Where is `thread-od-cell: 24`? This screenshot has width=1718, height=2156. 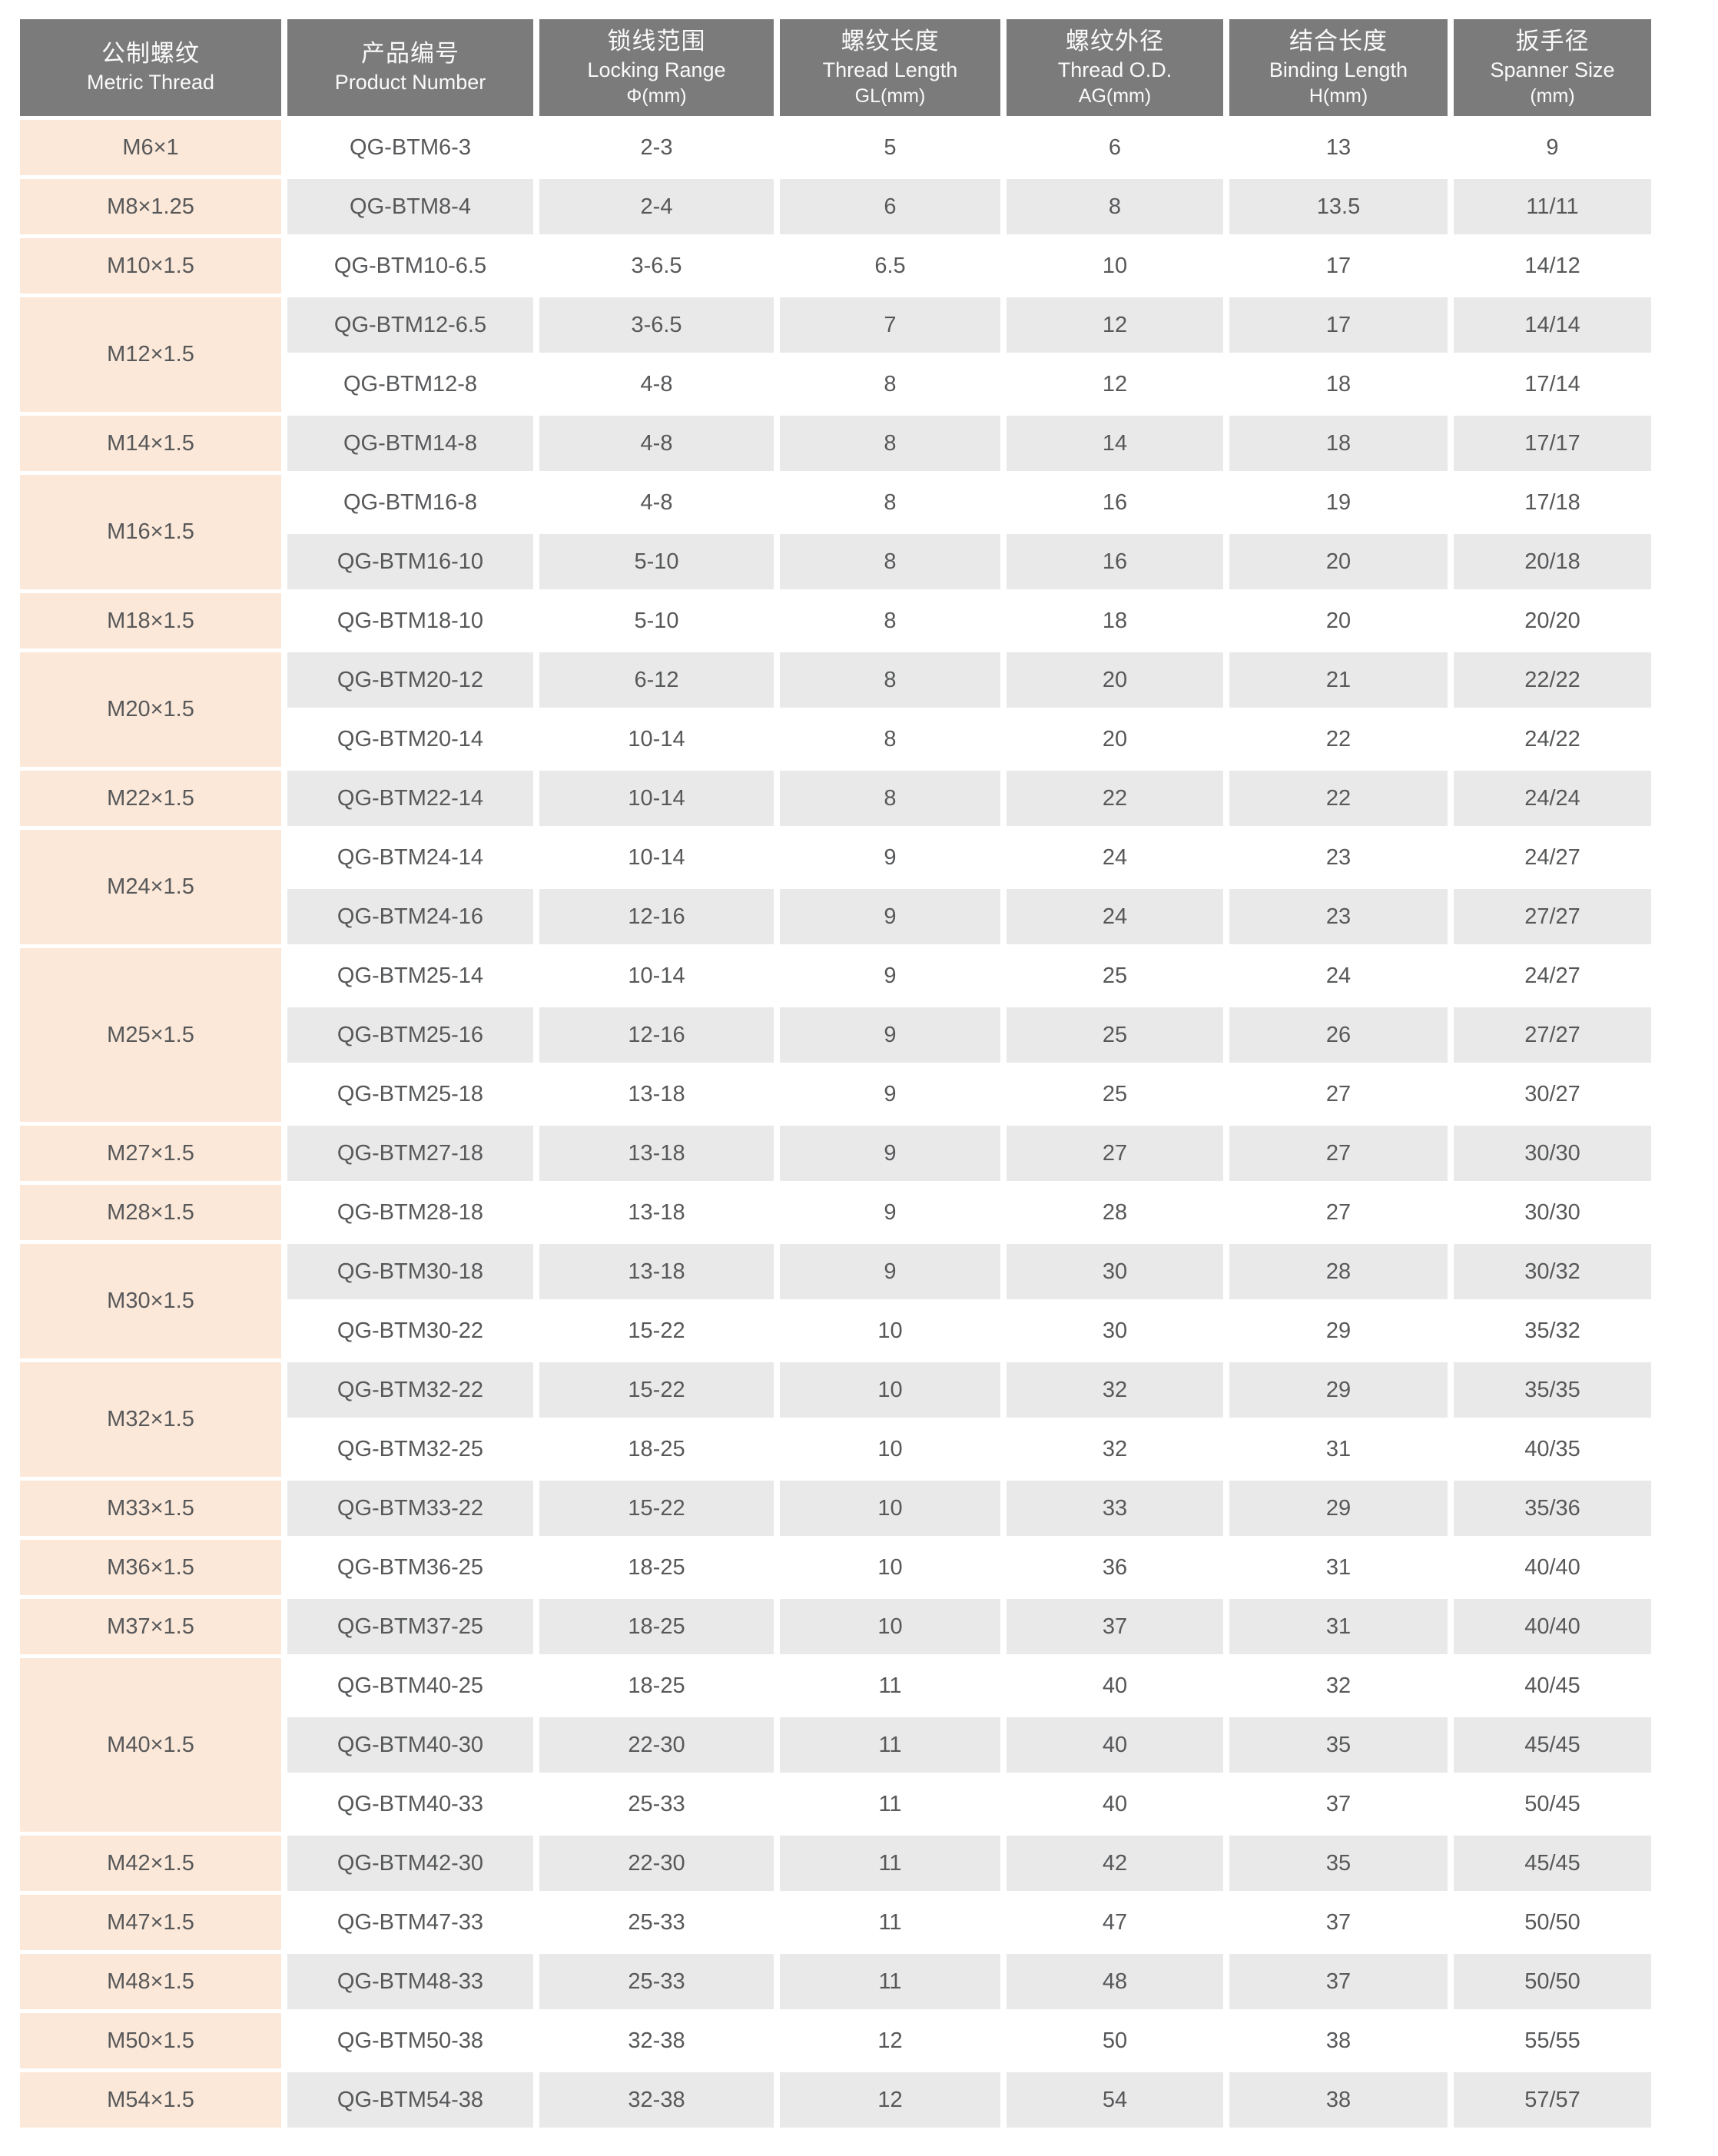
thread-od-cell: 24 is located at coordinates (1115, 857).